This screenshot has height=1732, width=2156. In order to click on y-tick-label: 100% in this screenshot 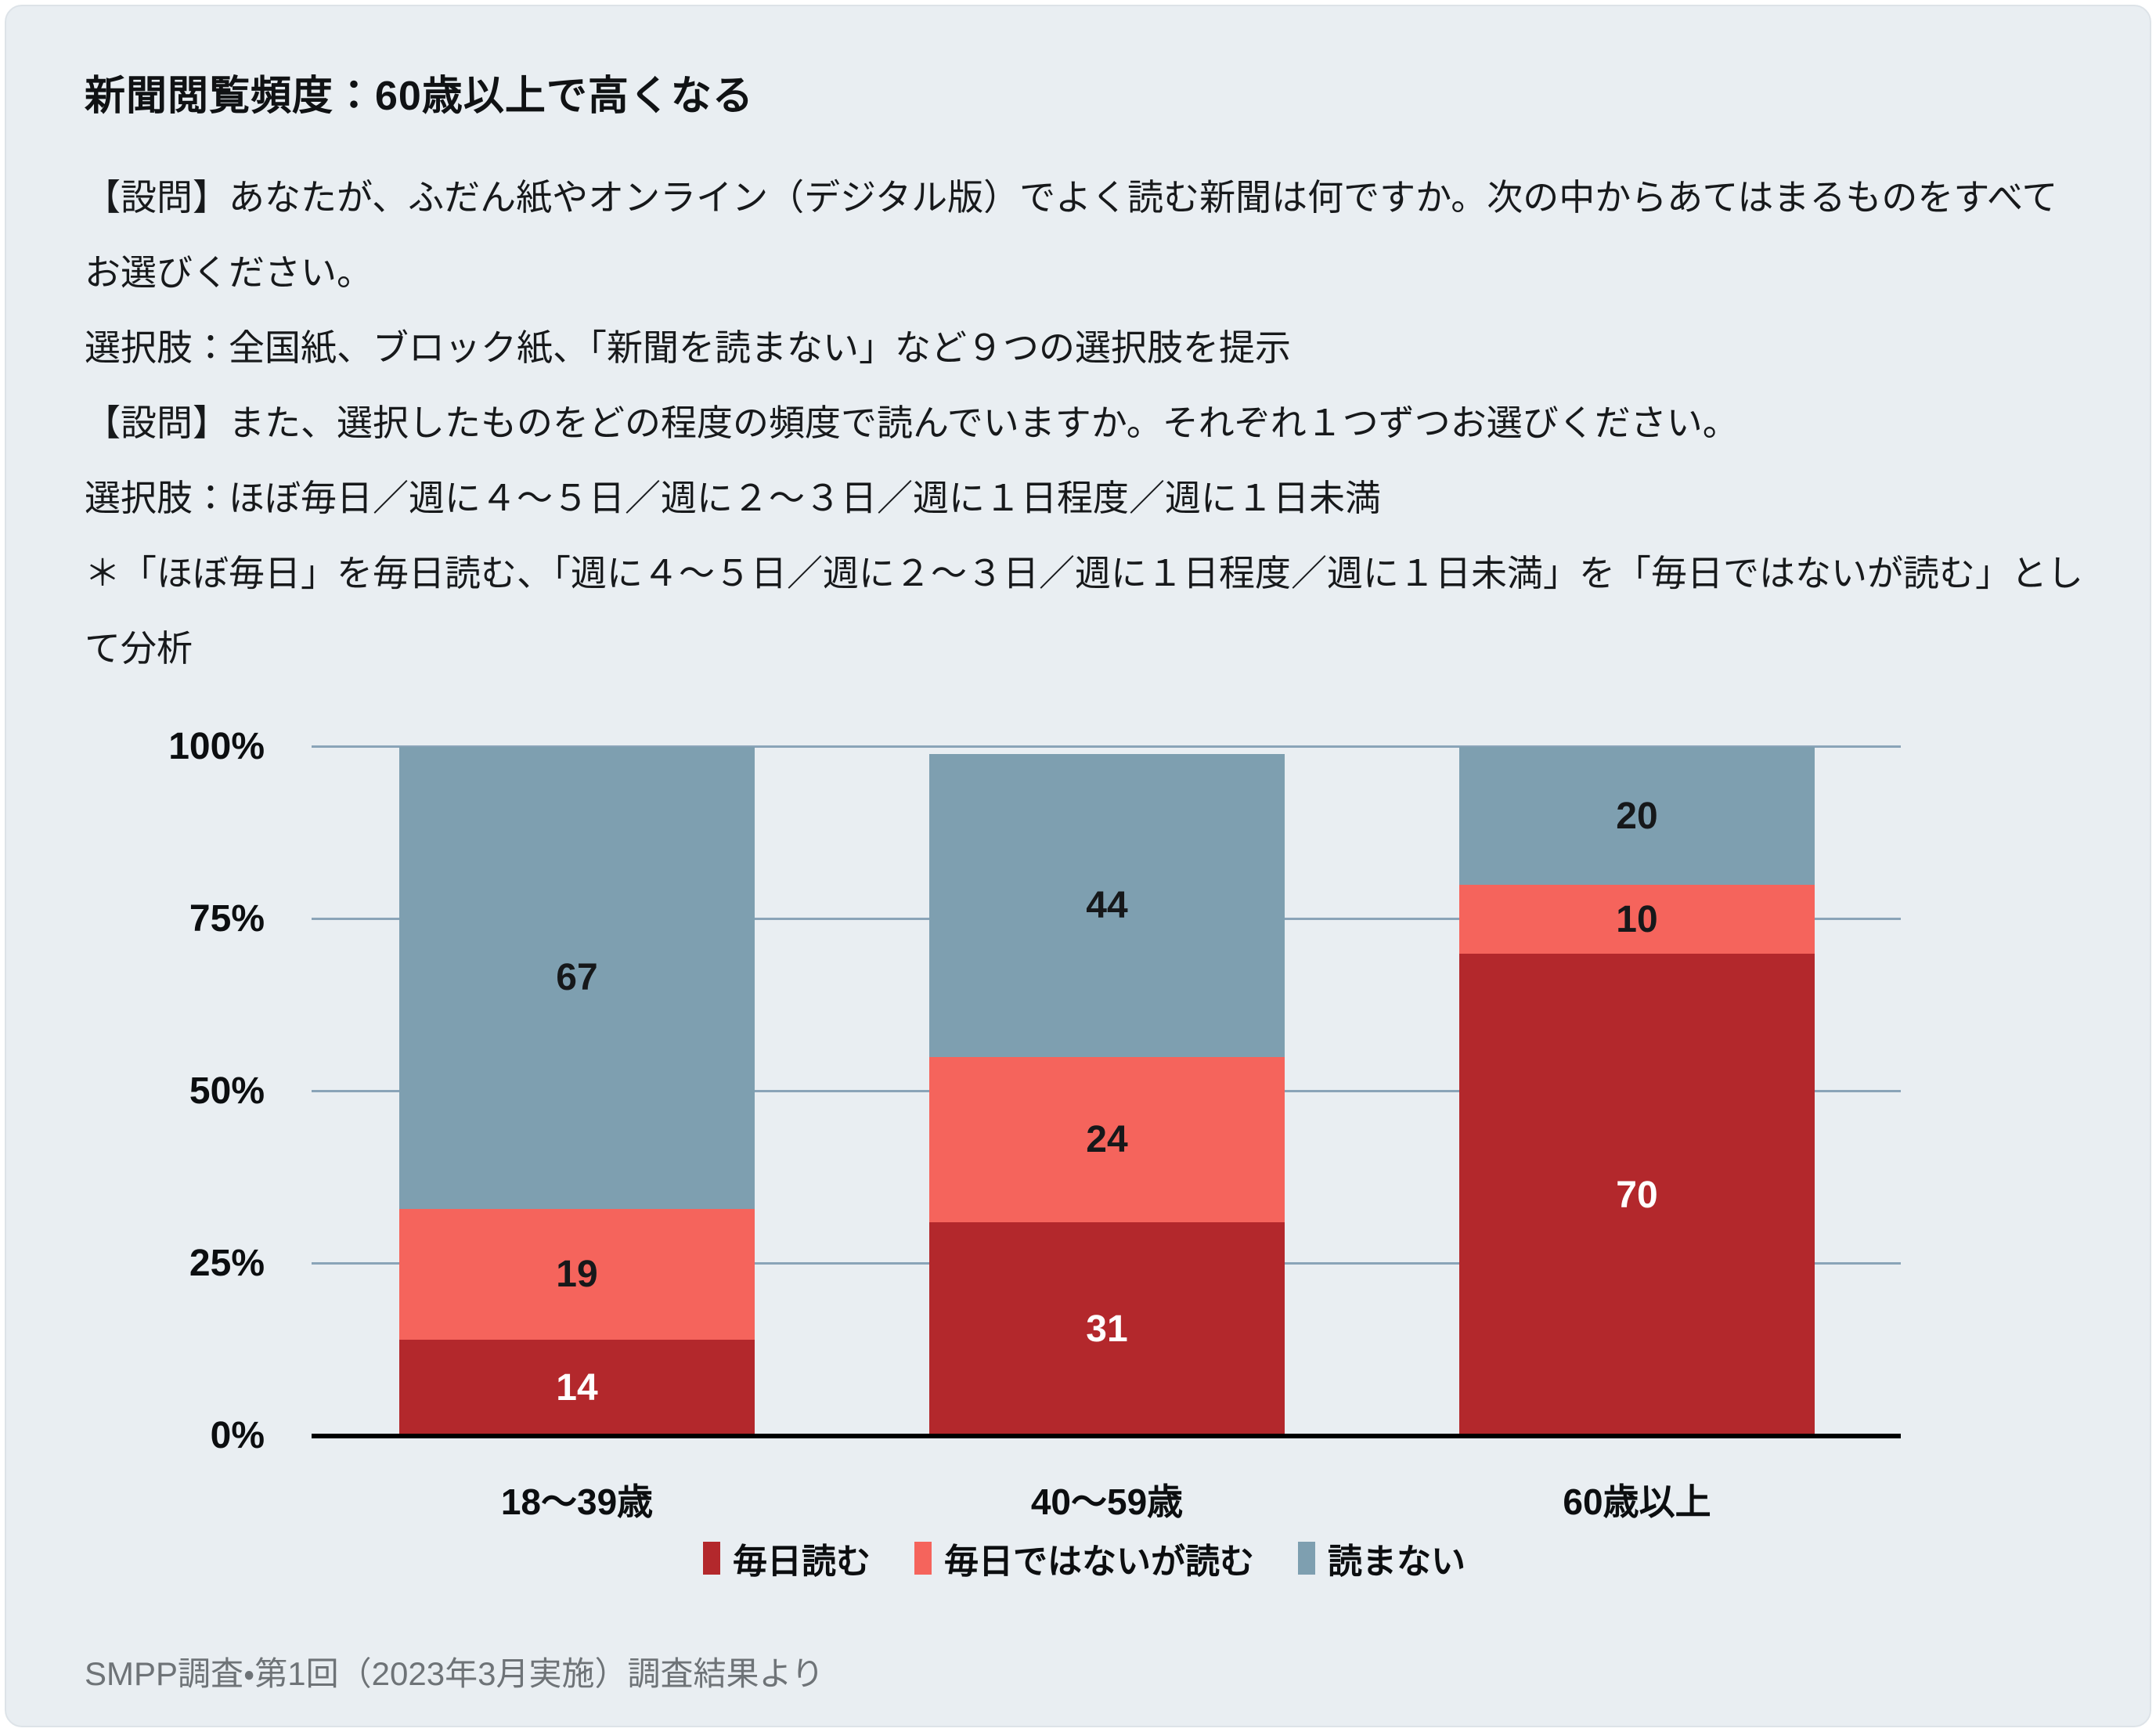, I will do `click(216, 747)`.